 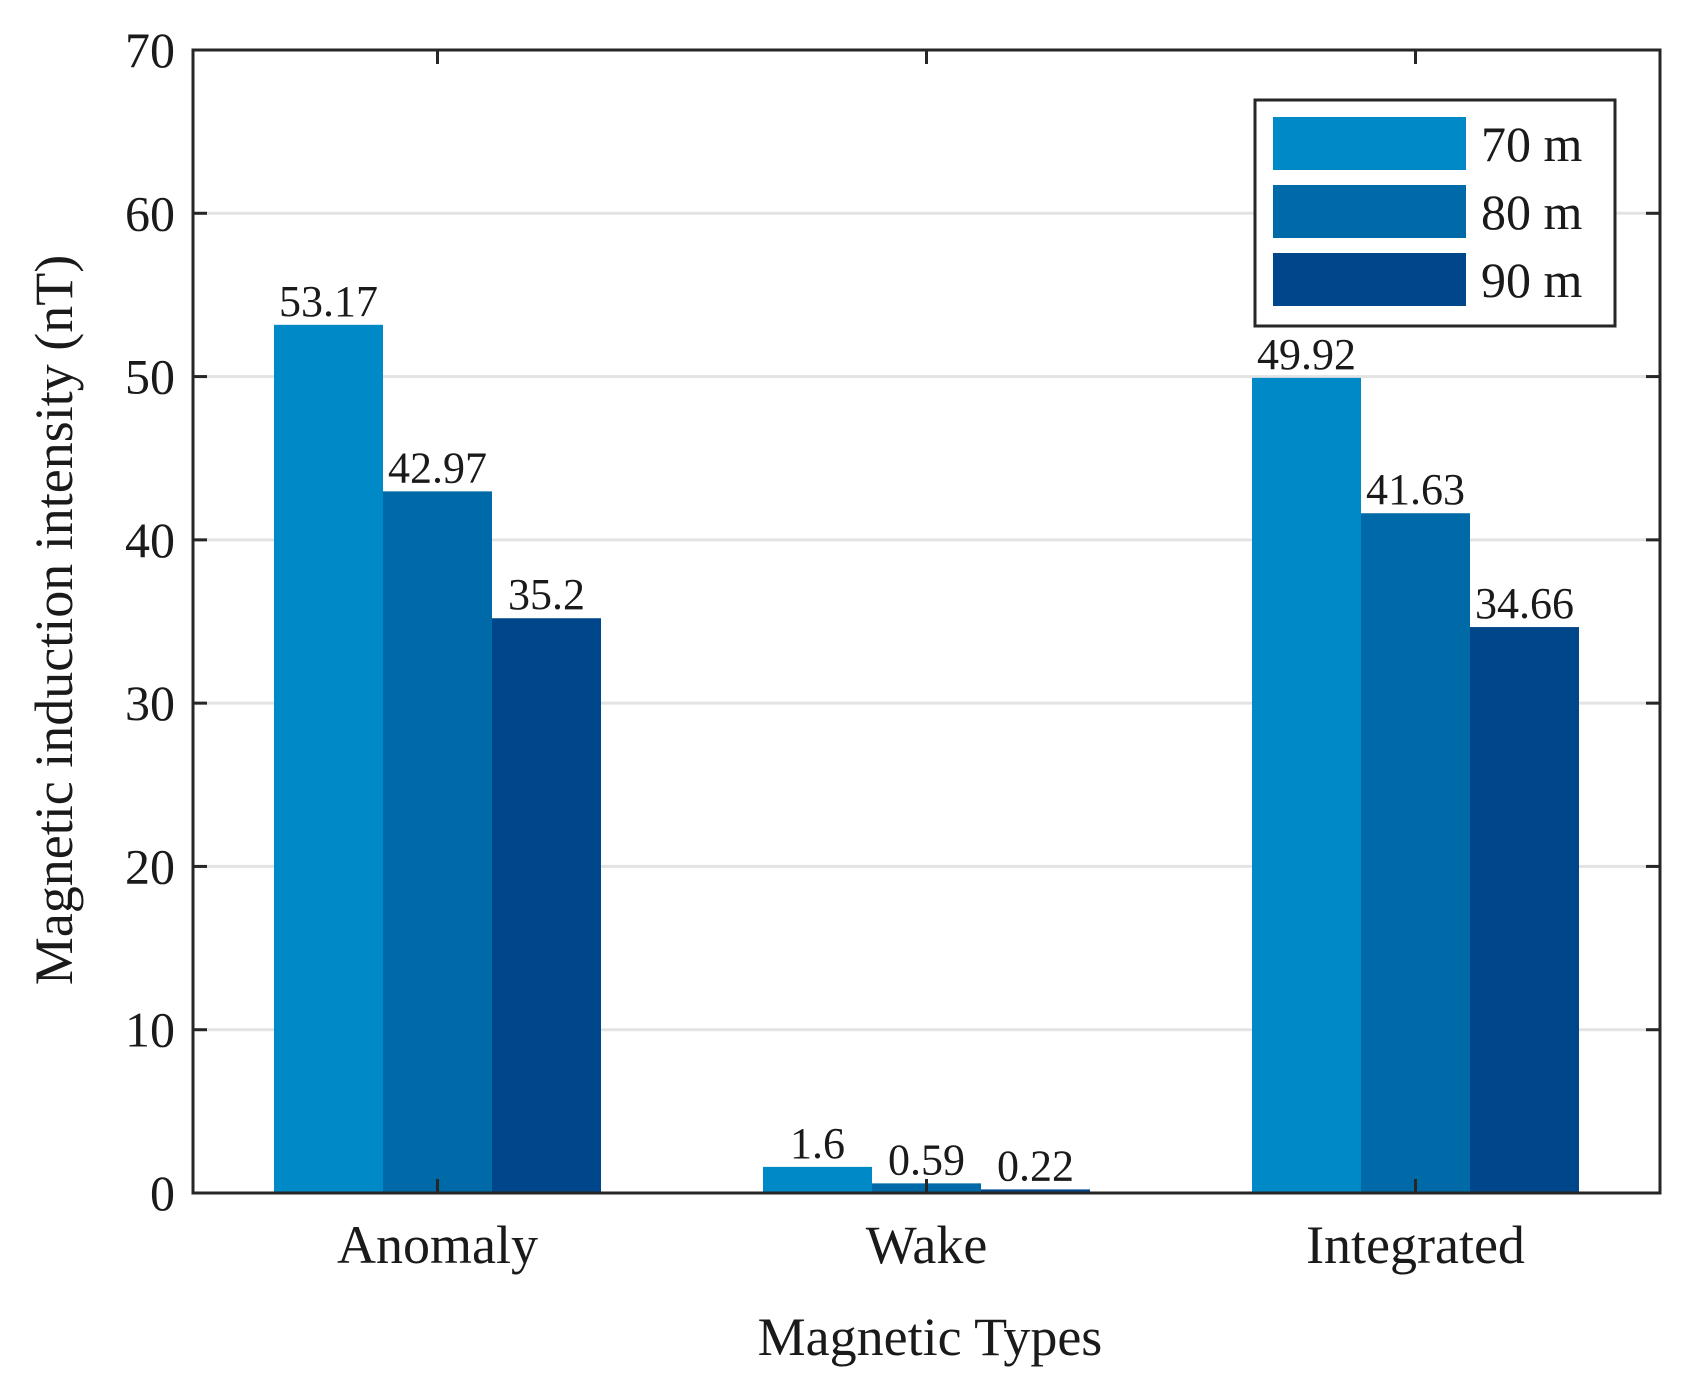 I want to click on legend-swatch-90m, so click(x=1369, y=279).